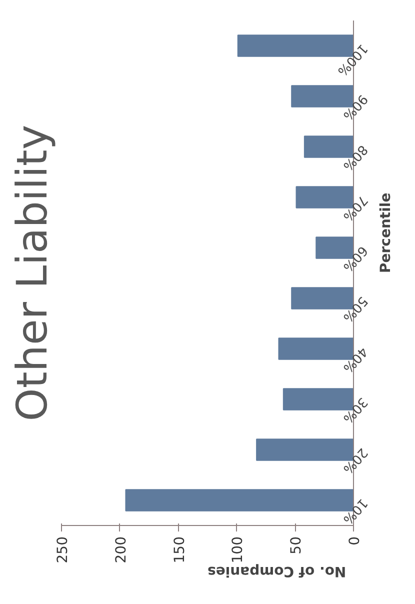 Image resolution: width=415 pixels, height=604 pixels. Describe the element at coordinates (276, 571) in the screenshot. I see `x-axis-title: No. of Companies` at that location.